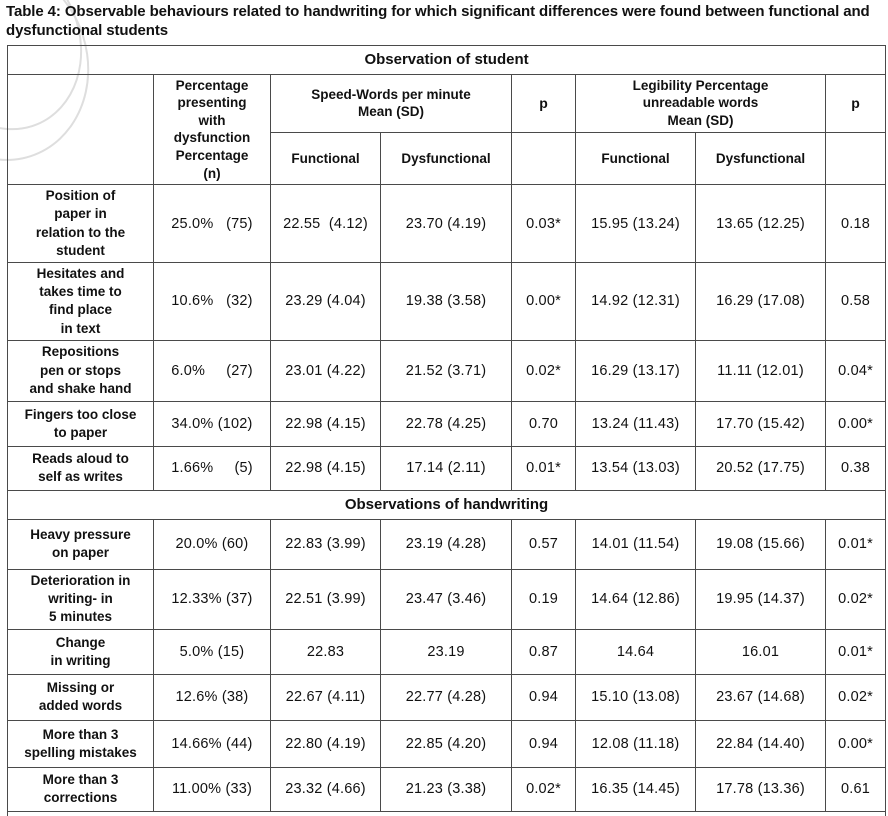 Image resolution: width=888 pixels, height=816 pixels. Describe the element at coordinates (80, 423) in the screenshot. I see `behaviour-label: Fingers too close to paper` at that location.